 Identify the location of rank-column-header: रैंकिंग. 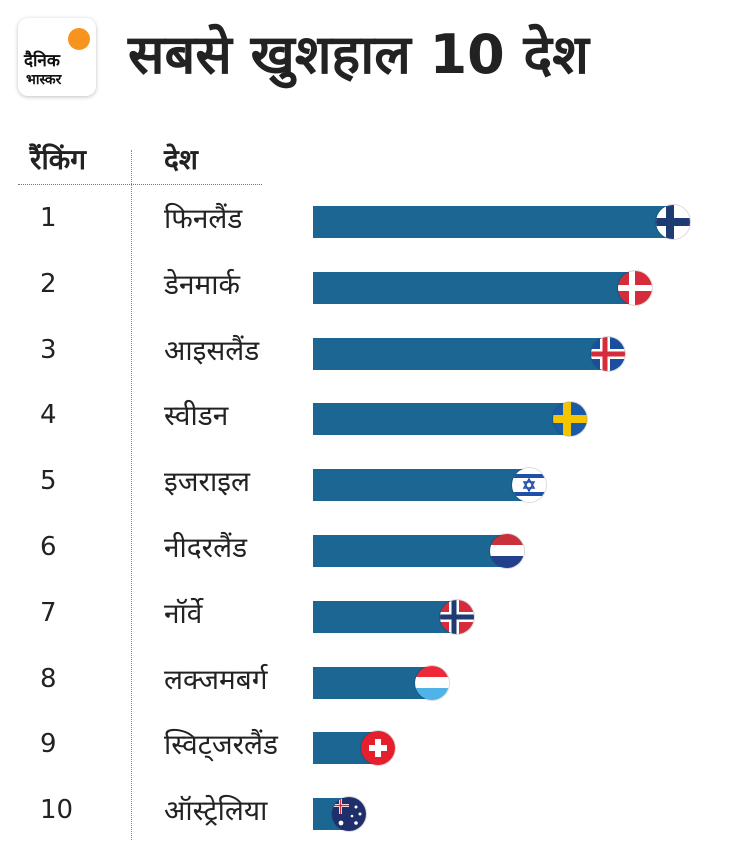
(58, 159).